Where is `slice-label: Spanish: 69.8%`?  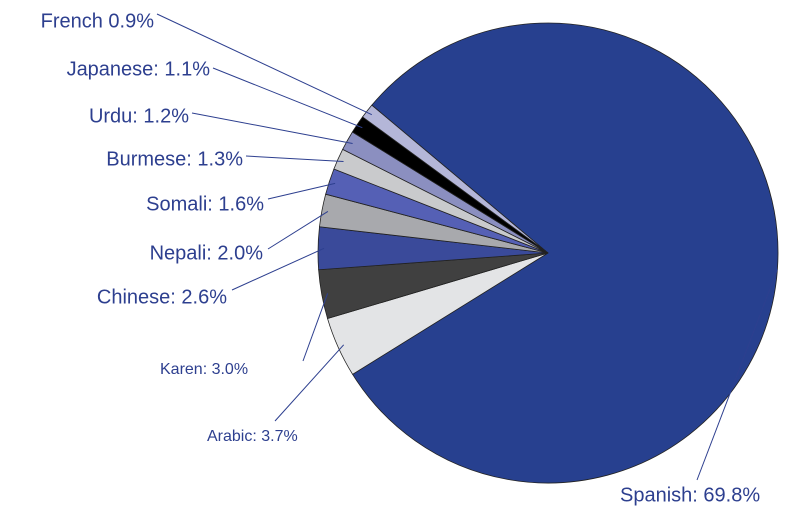 slice-label: Spanish: 69.8% is located at coordinates (690, 495).